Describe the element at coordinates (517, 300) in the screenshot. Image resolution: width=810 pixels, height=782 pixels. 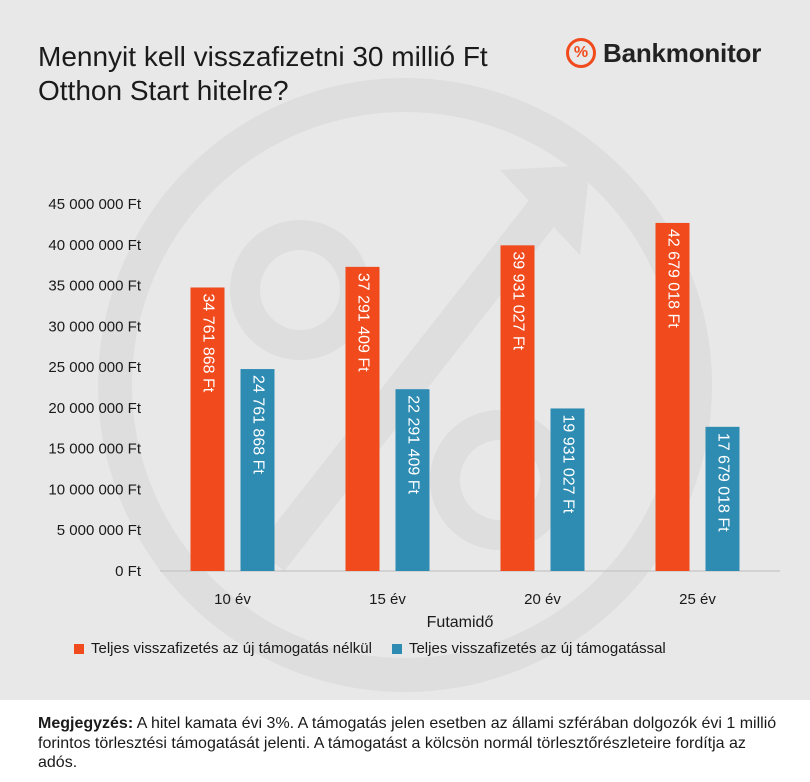
I see `bar-data-label: 39 931 027 Ft` at that location.